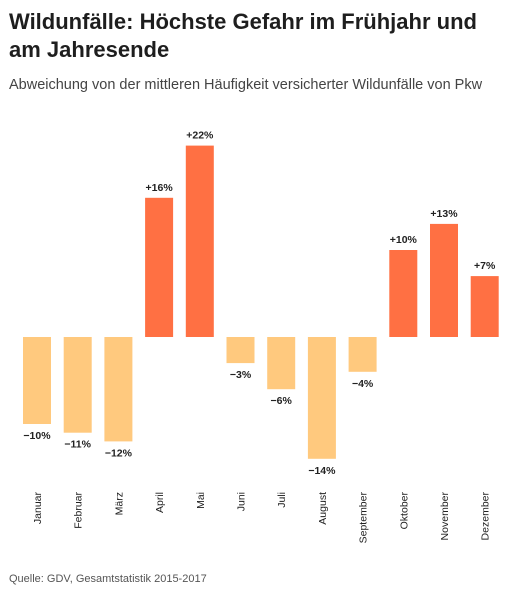  What do you see at coordinates (77, 385) in the screenshot?
I see `bar-februar` at bounding box center [77, 385].